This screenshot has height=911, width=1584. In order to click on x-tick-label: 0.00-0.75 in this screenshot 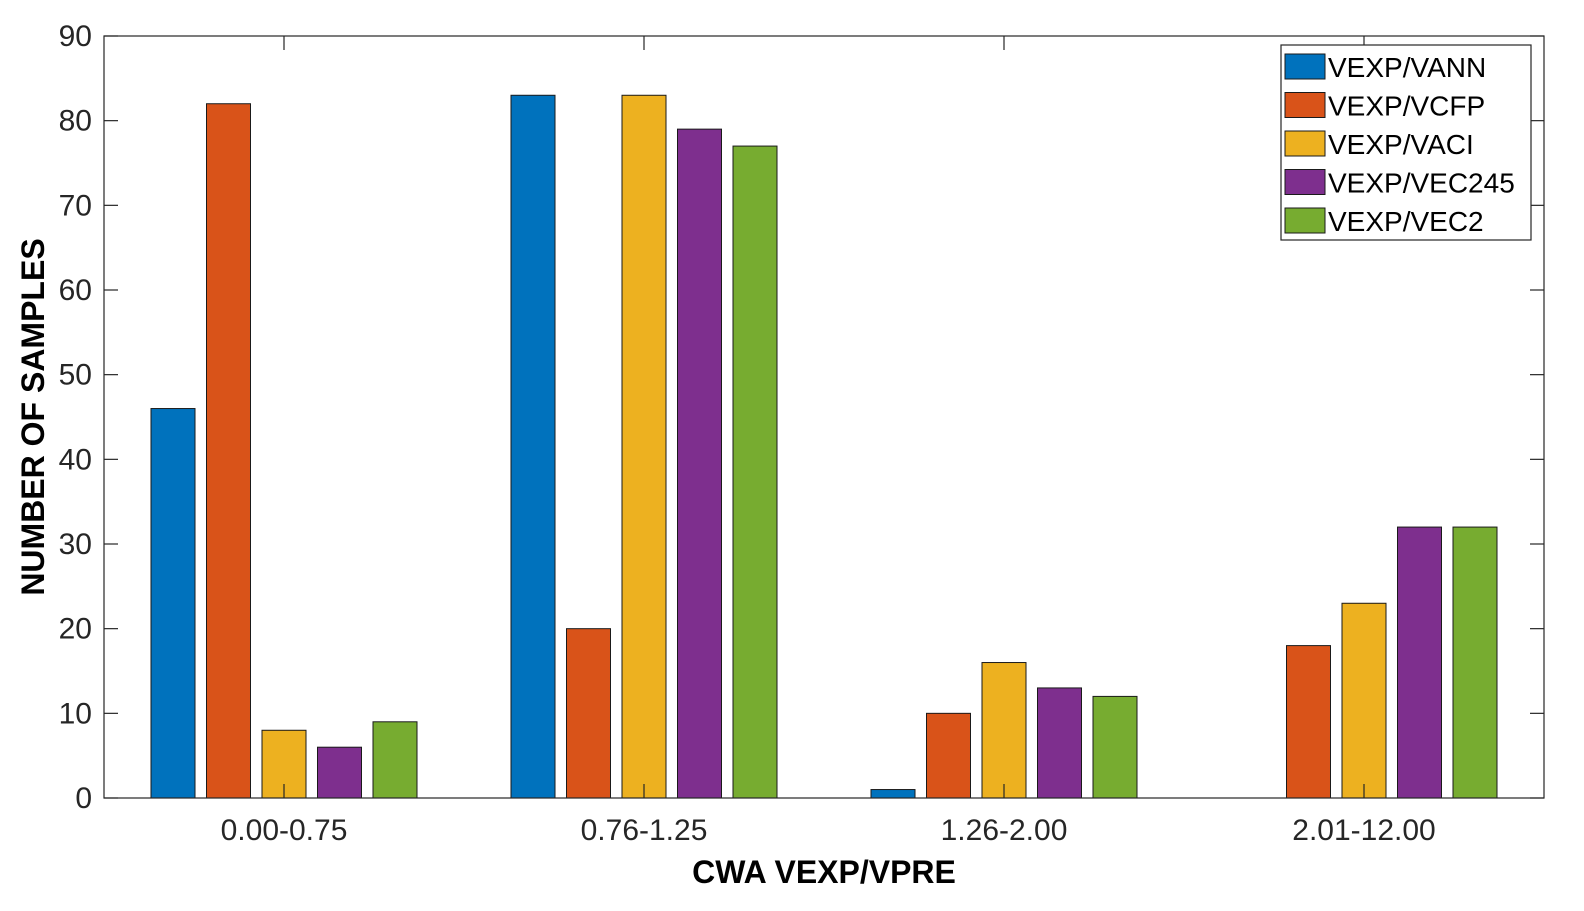, I will do `click(284, 830)`.